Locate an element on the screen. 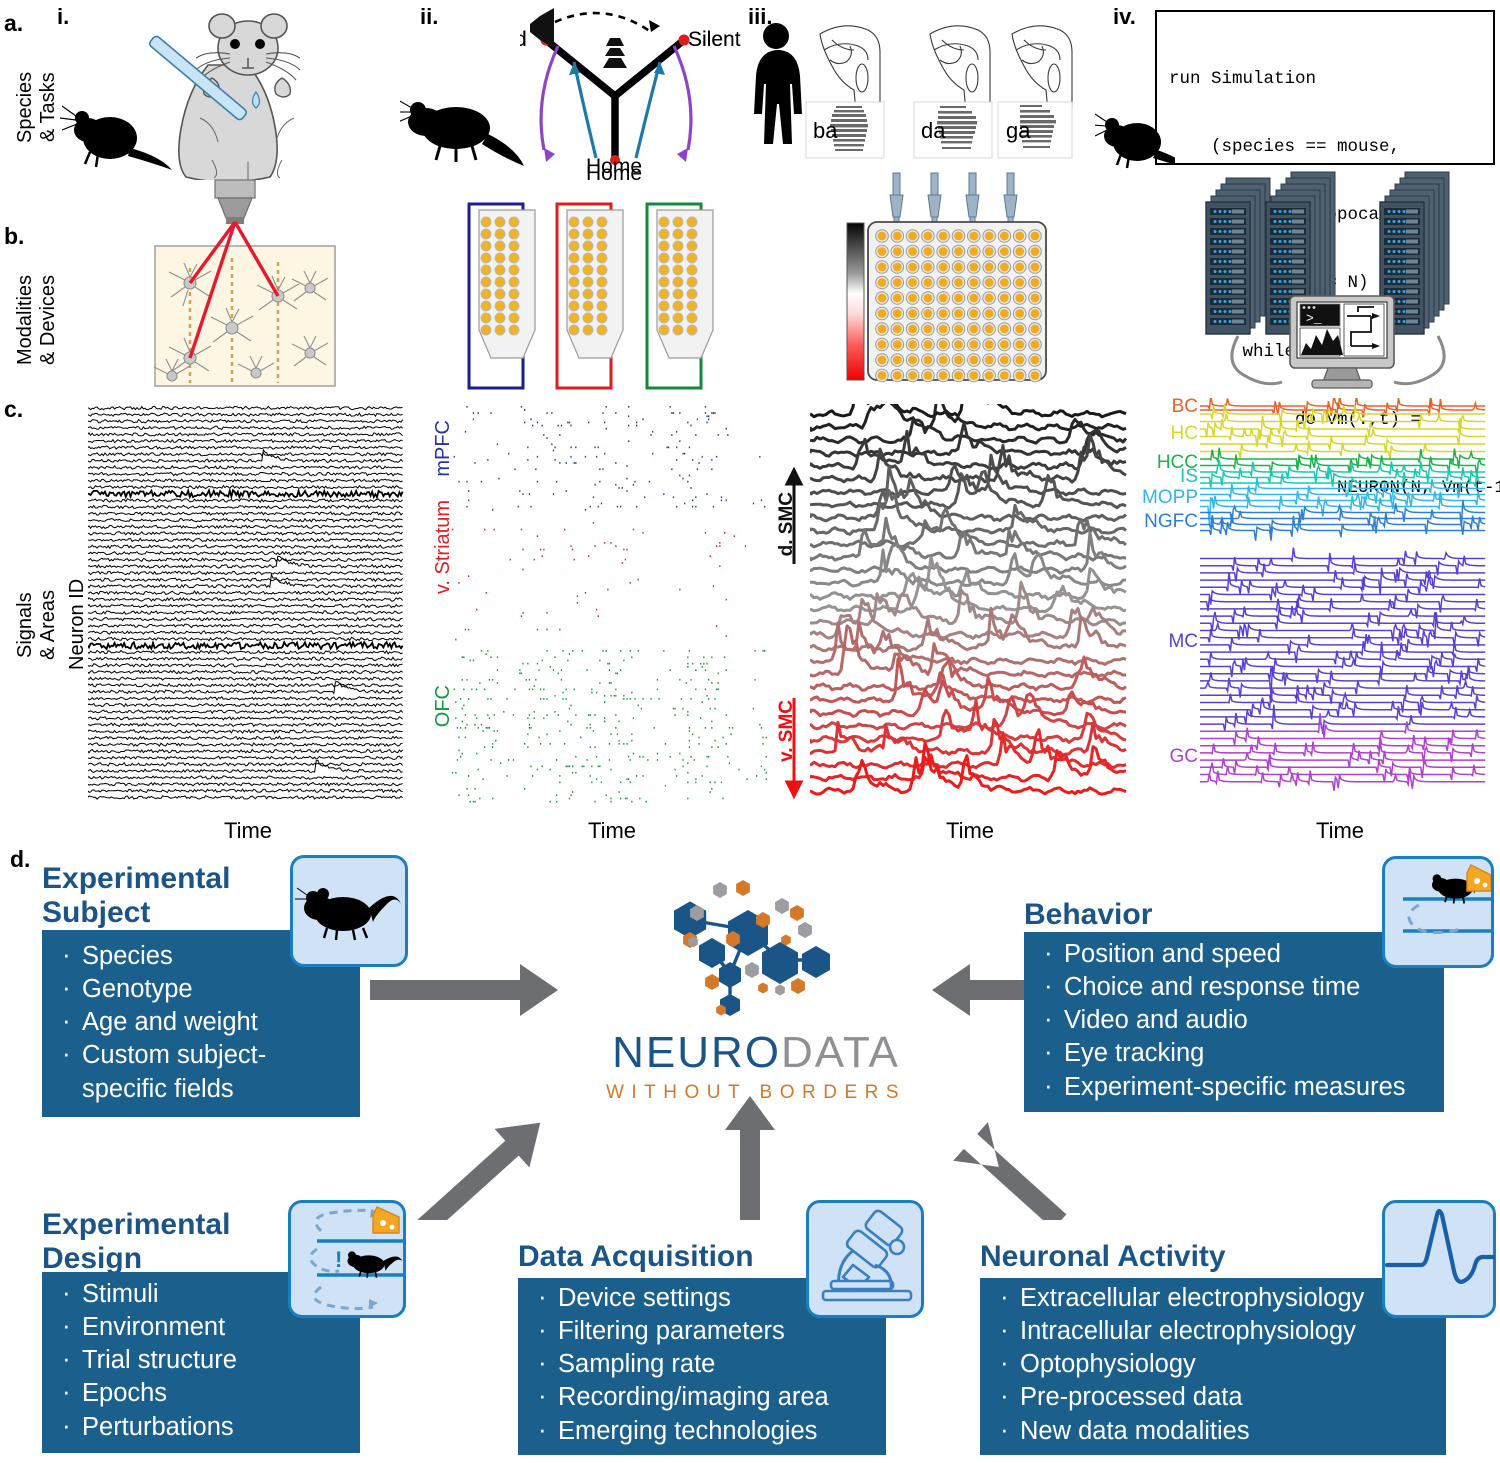 The width and height of the screenshot is (1500, 1463). task-speech-syllables-diagram is located at coordinates (913, 91).